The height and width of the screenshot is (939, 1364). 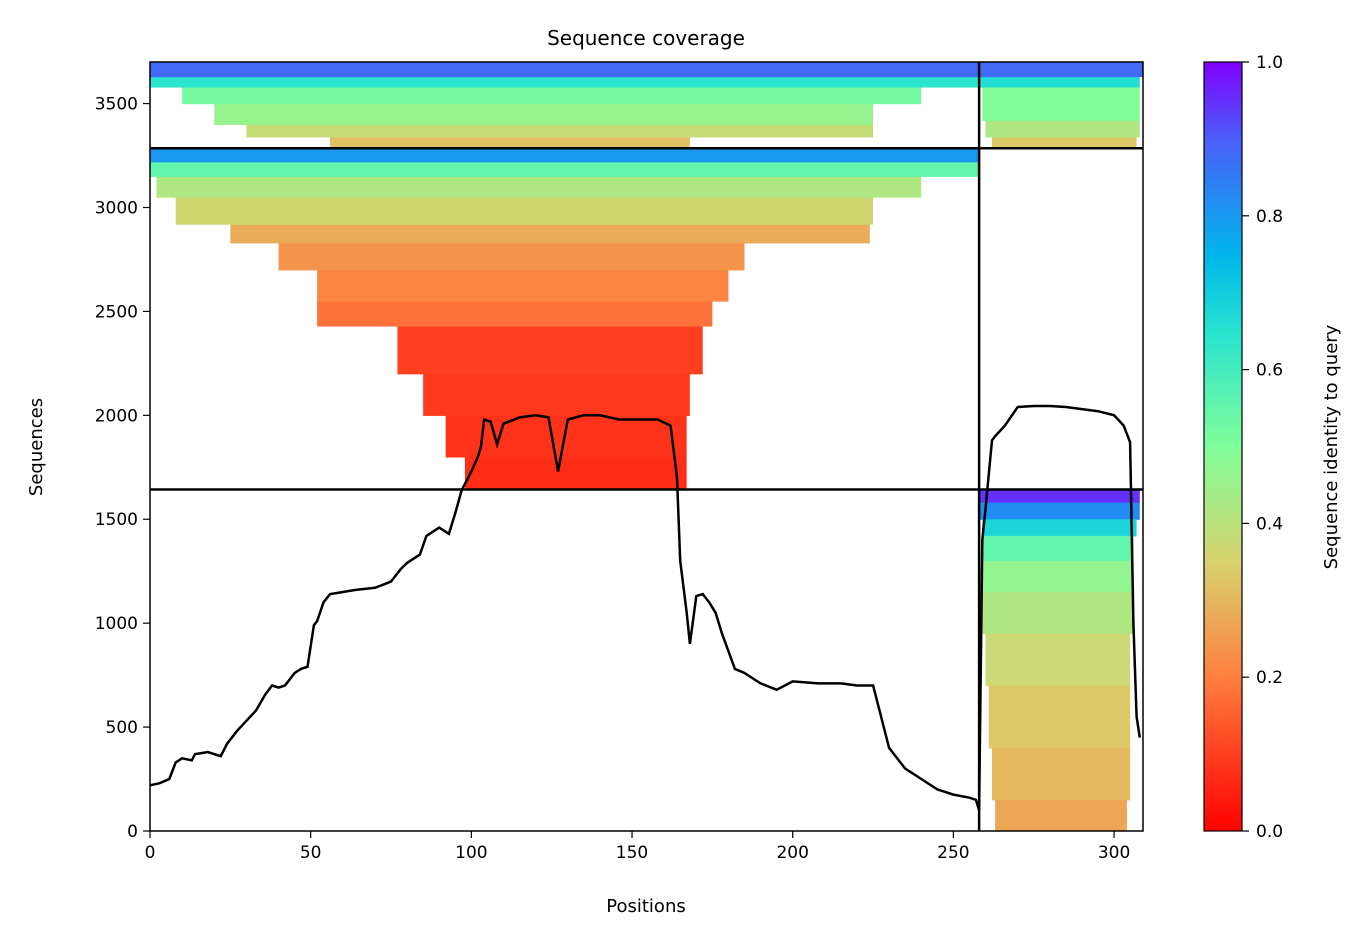 What do you see at coordinates (1262, 447) in the screenshot?
I see `colorbar-axis: 0.0 0.2 0.4 0.6 0.8 1.0` at bounding box center [1262, 447].